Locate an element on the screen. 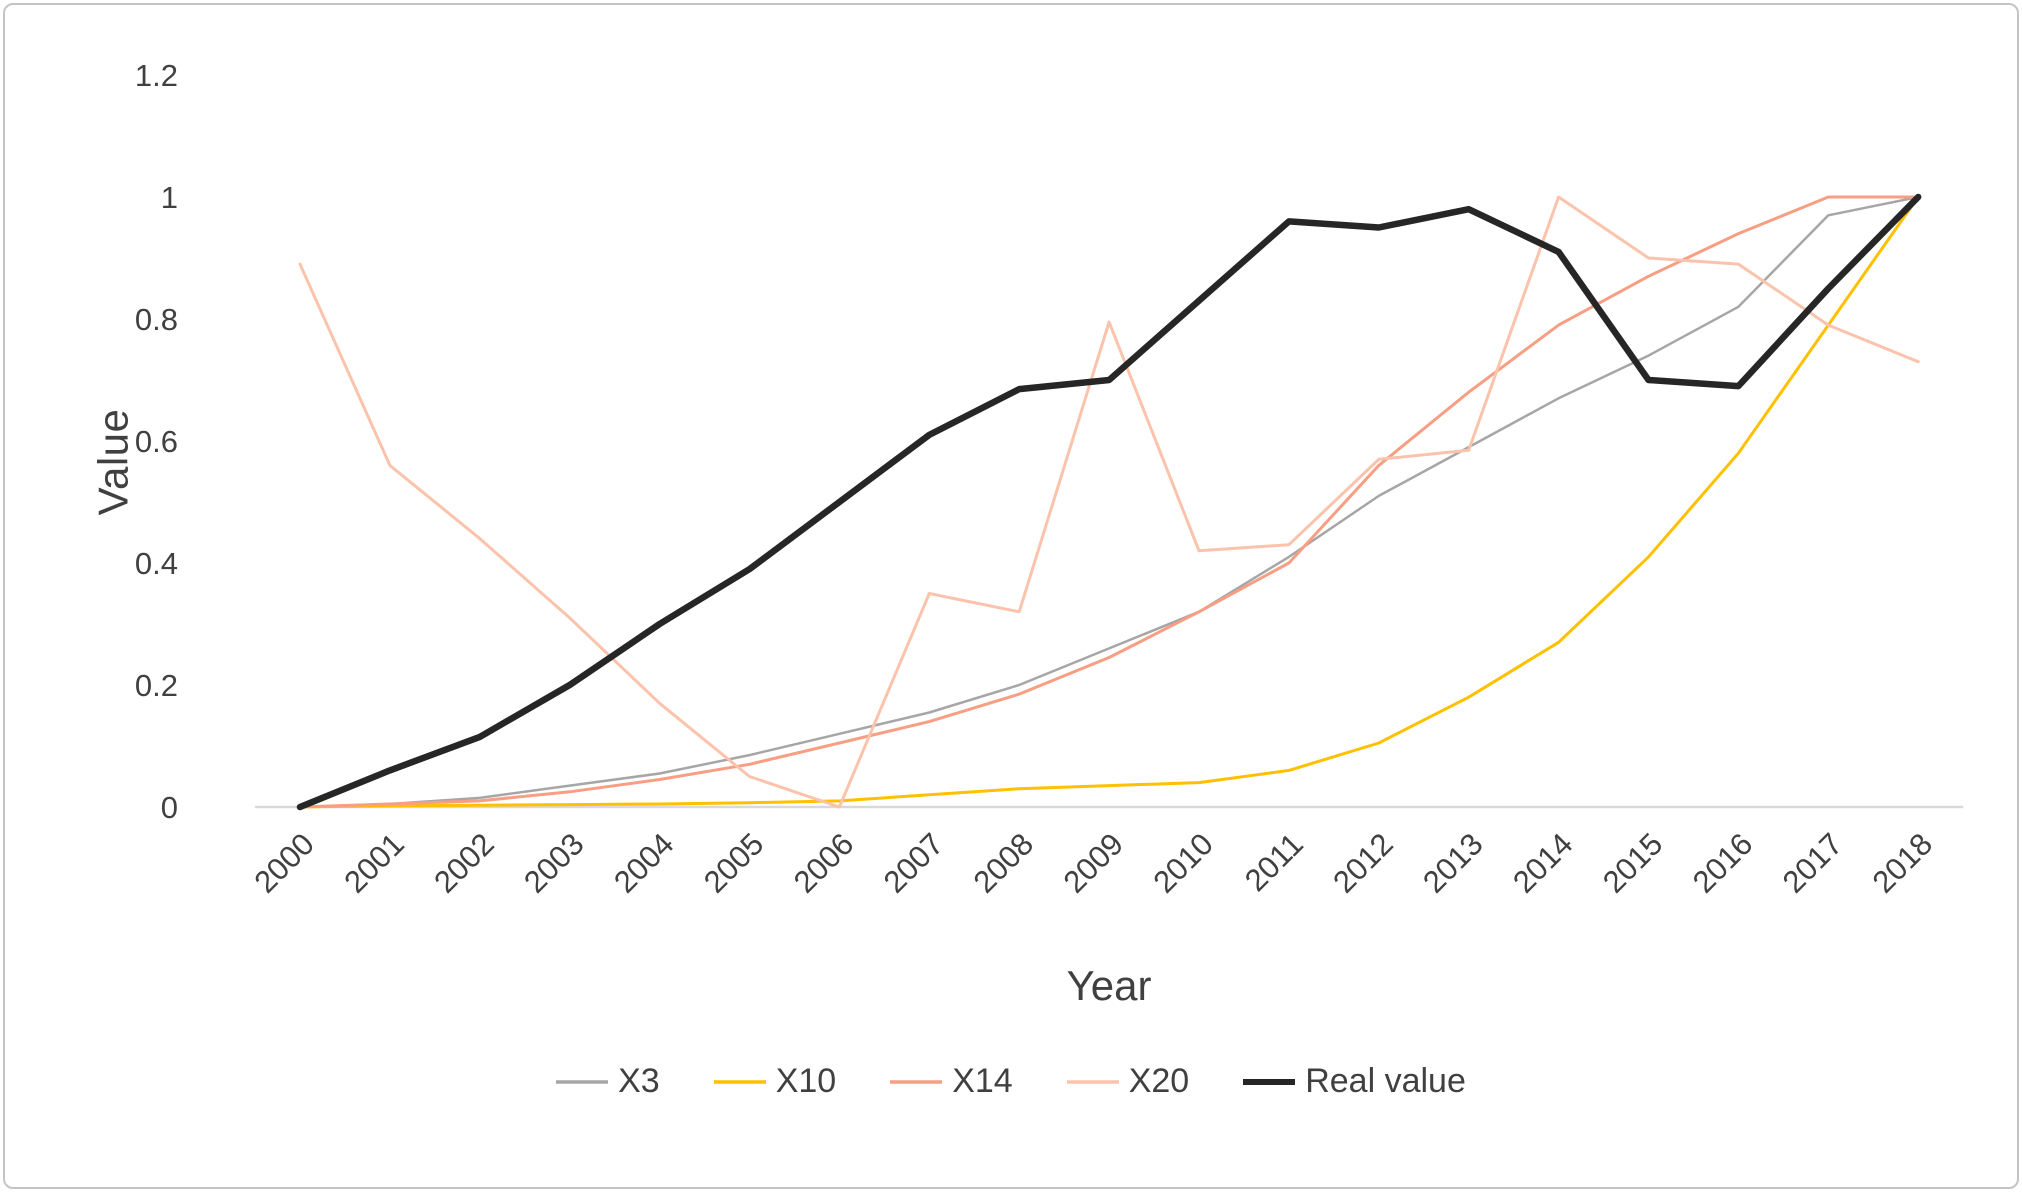  legend-label: X20 is located at coordinates (1159, 1081).